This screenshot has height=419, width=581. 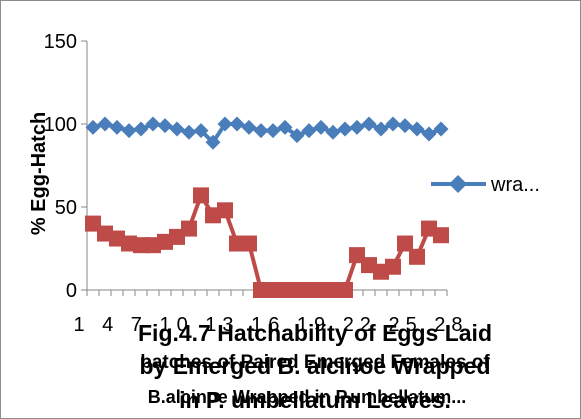 What do you see at coordinates (39, 173) in the screenshot?
I see `y-axis-title: % Egg-Hatch` at bounding box center [39, 173].